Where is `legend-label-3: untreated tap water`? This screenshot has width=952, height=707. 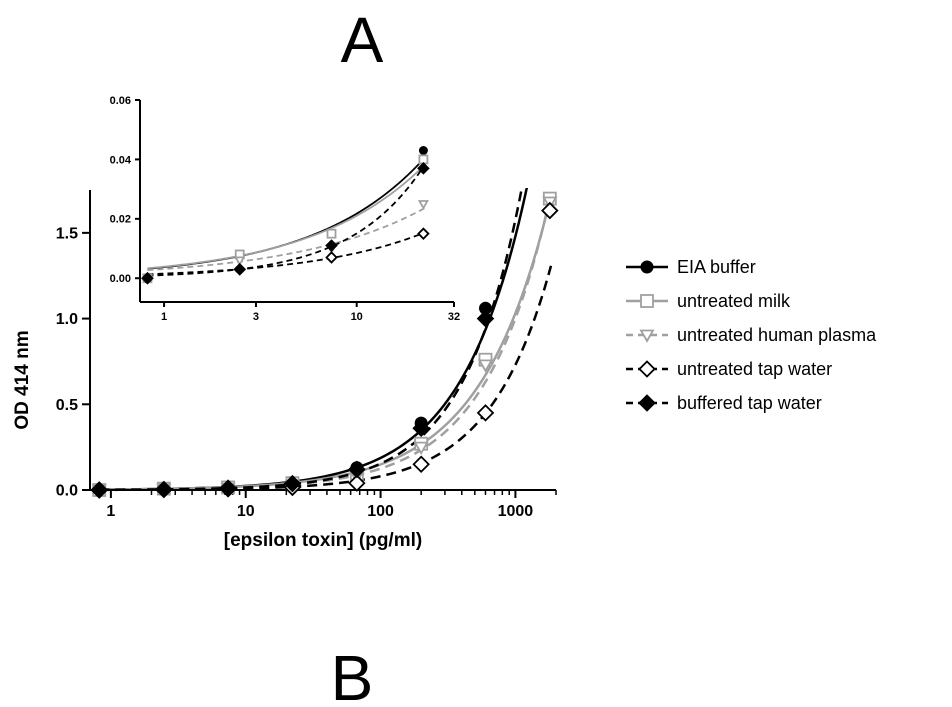 legend-label-3: untreated tap water is located at coordinates (754, 369).